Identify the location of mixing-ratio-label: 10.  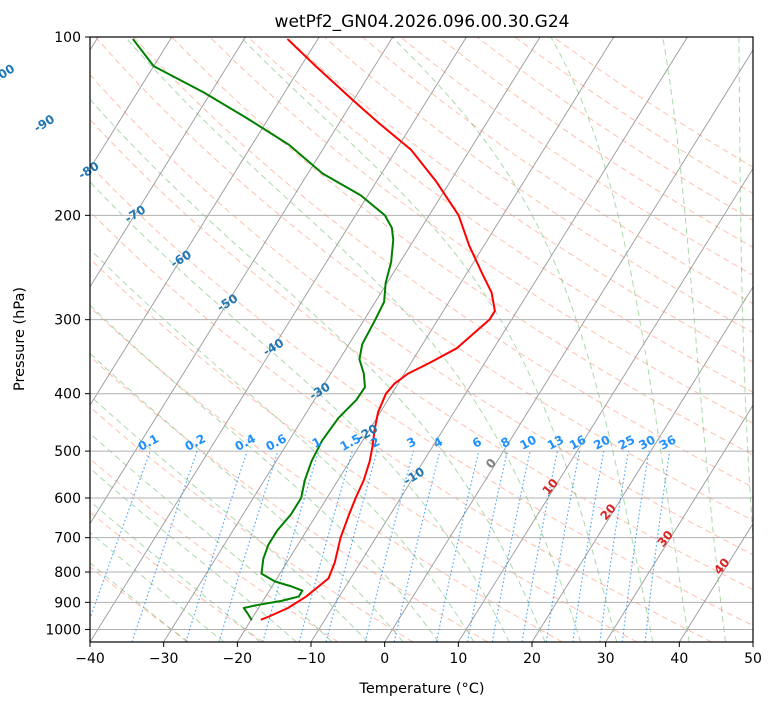
(527, 442).